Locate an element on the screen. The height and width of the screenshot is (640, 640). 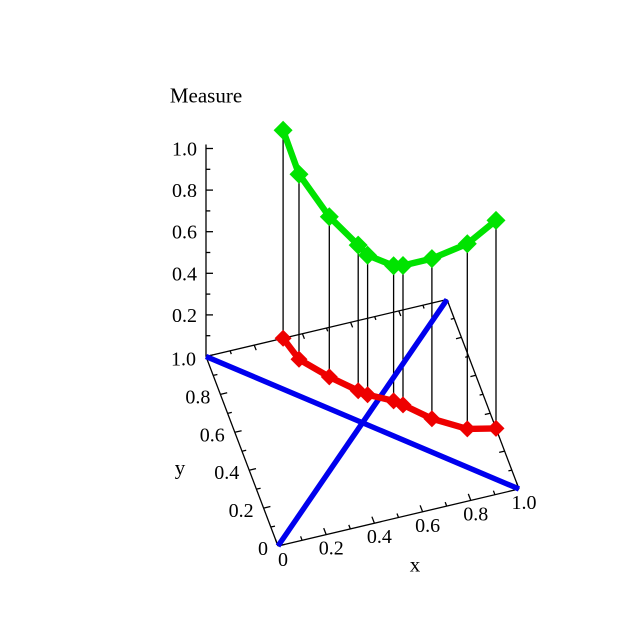
diagonal-line-anti is located at coordinates (362, 423).